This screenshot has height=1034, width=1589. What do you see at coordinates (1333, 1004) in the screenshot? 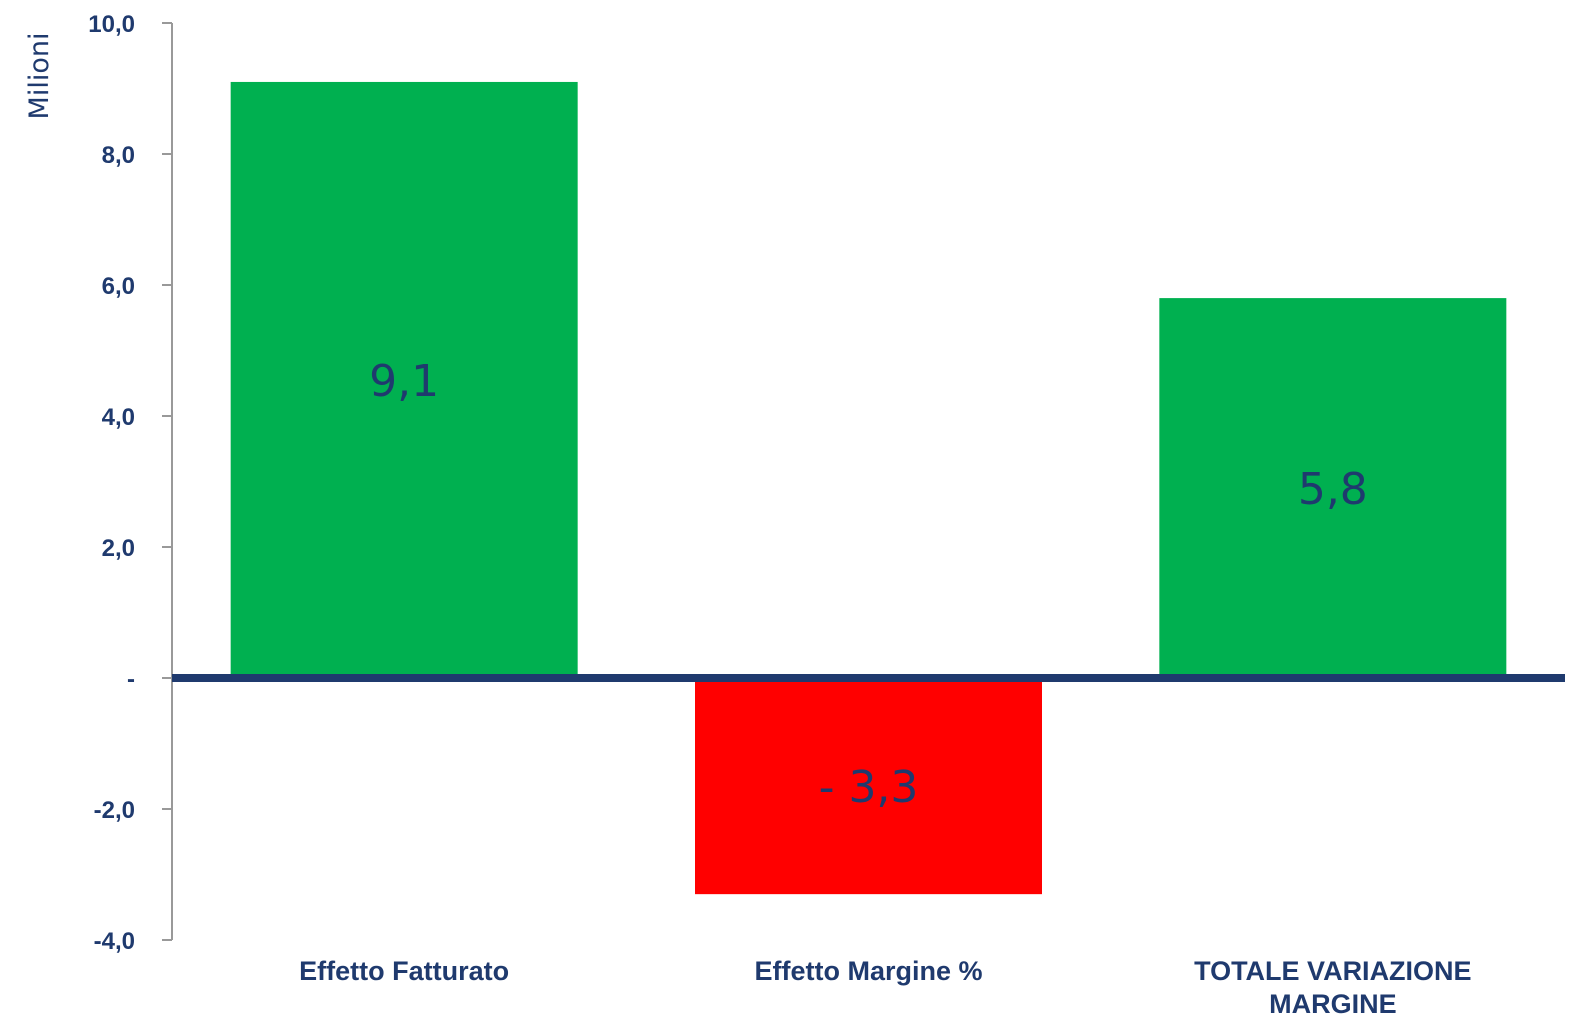
I see `category-label-line: MARGINE` at bounding box center [1333, 1004].